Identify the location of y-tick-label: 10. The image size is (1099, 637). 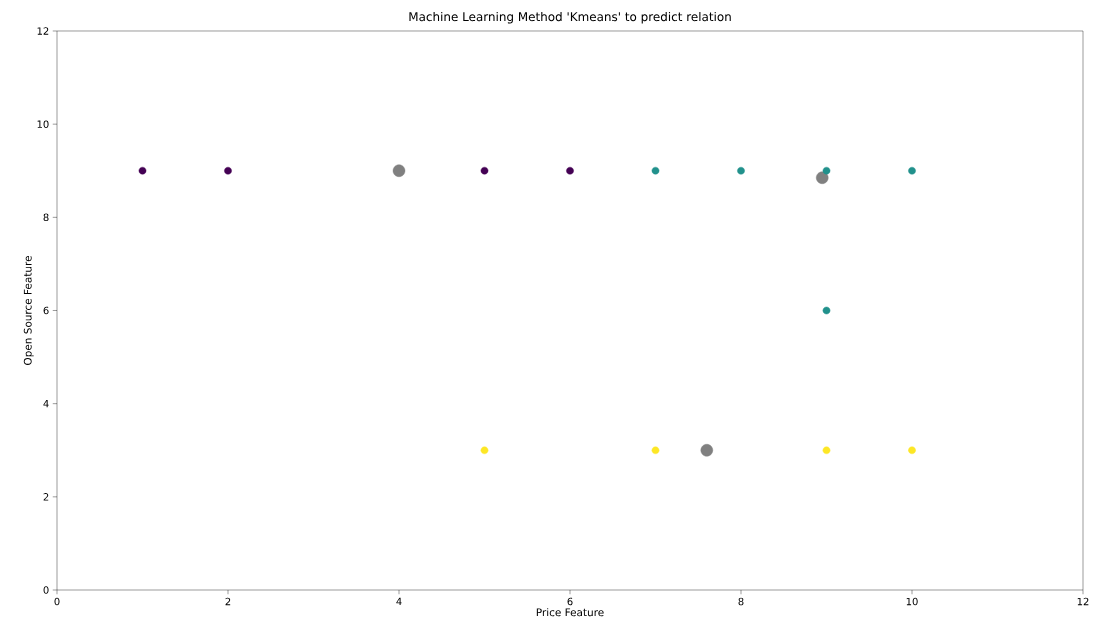
(43, 124).